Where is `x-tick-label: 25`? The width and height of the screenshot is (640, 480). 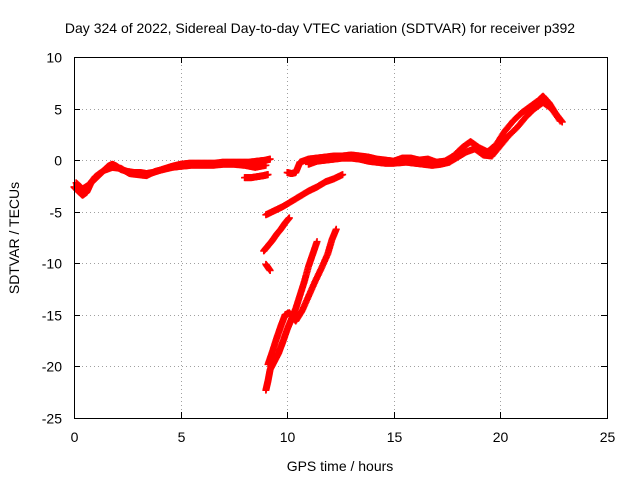 x-tick-label: 25 is located at coordinates (608, 437).